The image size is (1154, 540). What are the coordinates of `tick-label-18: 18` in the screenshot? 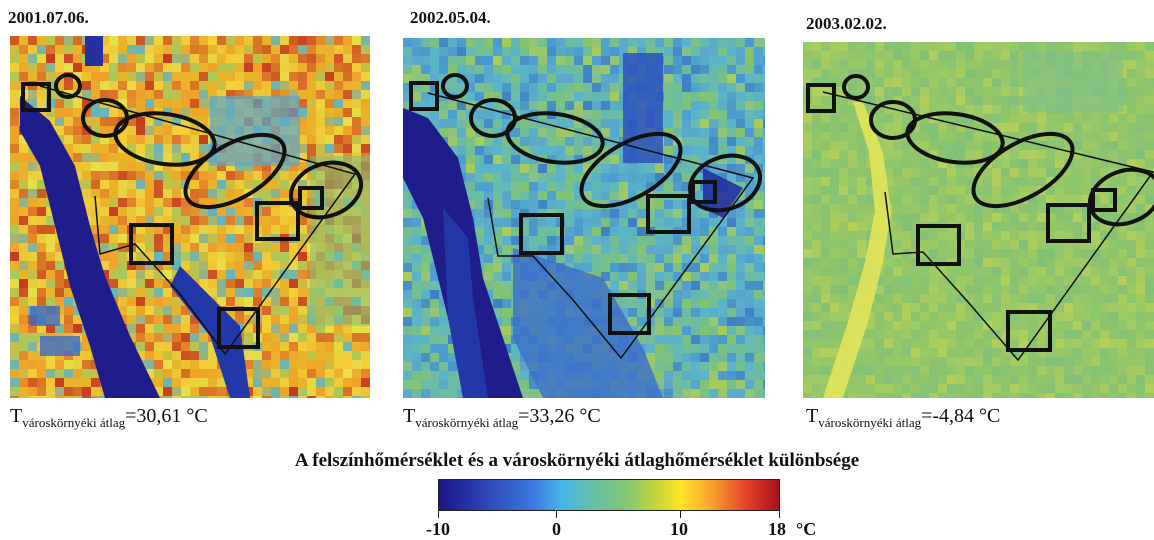 It's located at (777, 529).